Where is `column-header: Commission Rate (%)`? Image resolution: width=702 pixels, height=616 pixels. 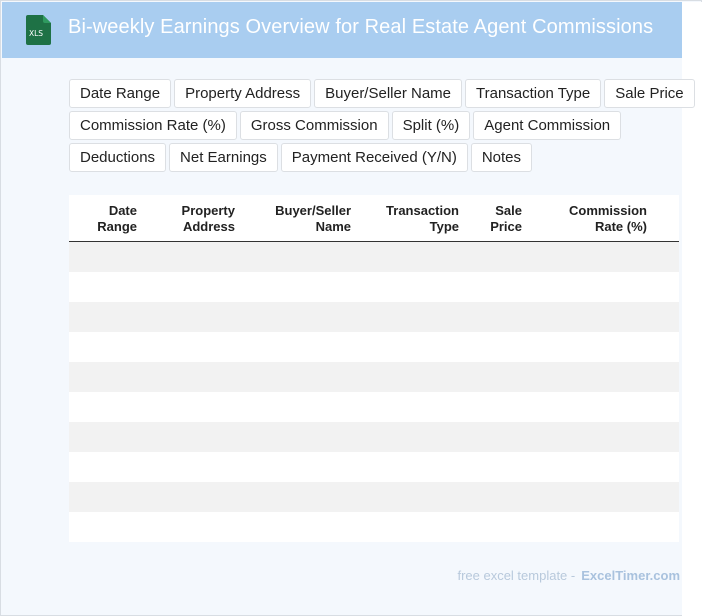
column-header: Commission Rate (%) is located at coordinates (608, 219).